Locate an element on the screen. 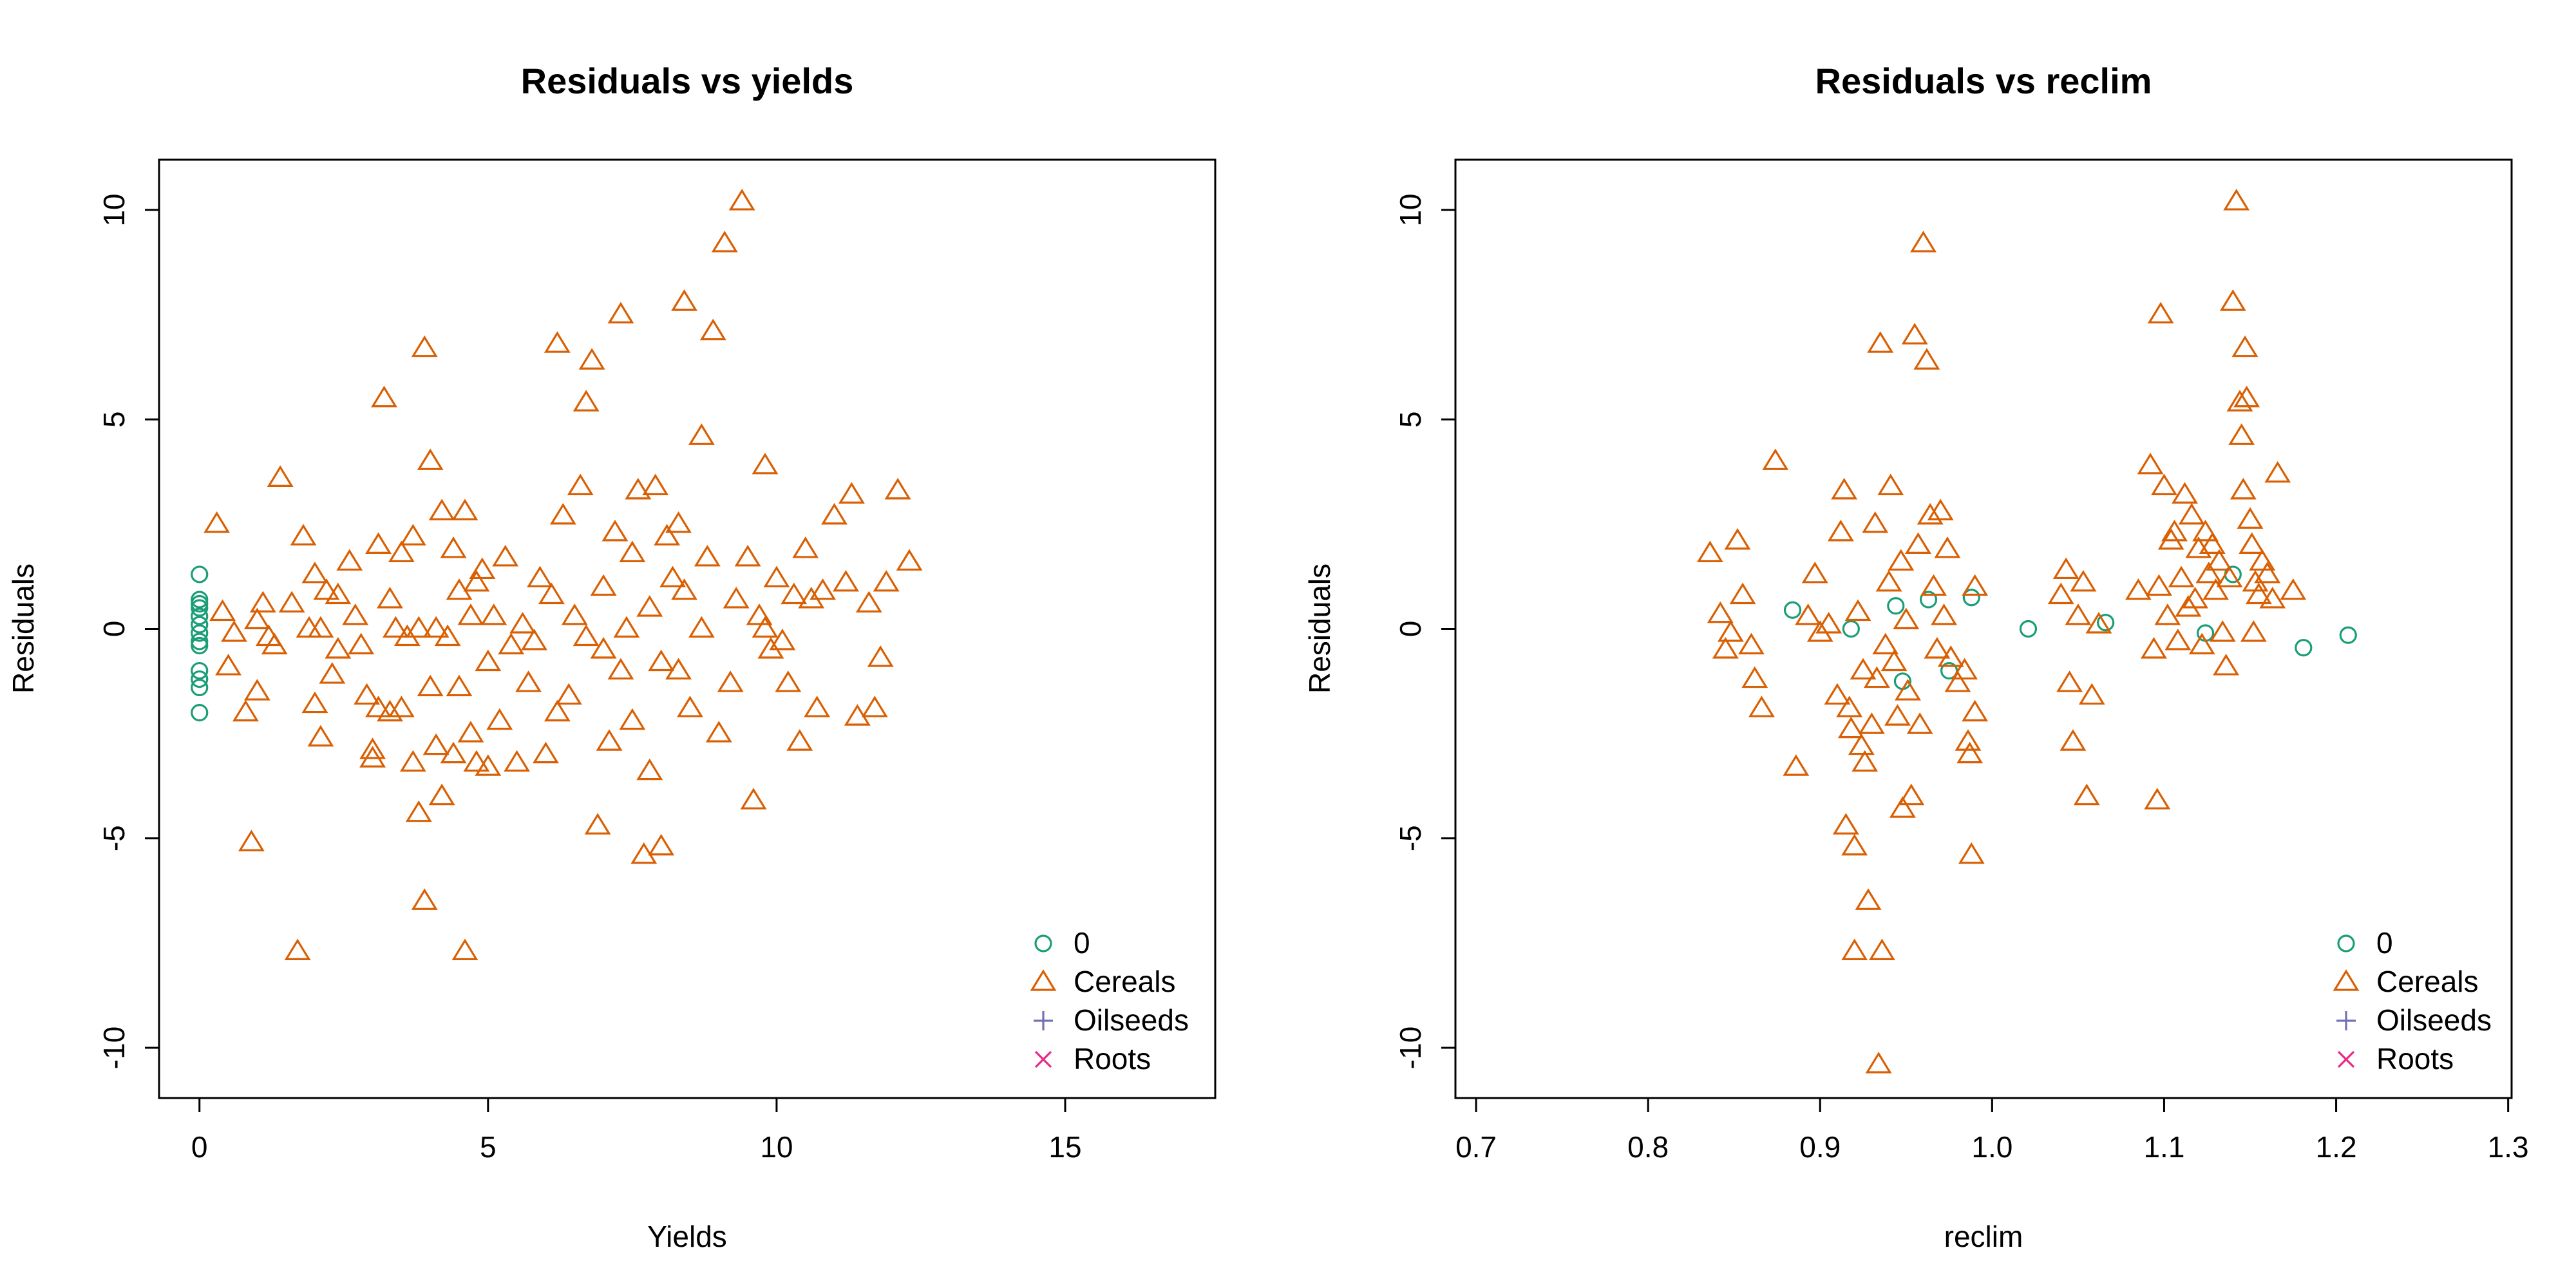  y-tick-label: 5 is located at coordinates (114, 419).